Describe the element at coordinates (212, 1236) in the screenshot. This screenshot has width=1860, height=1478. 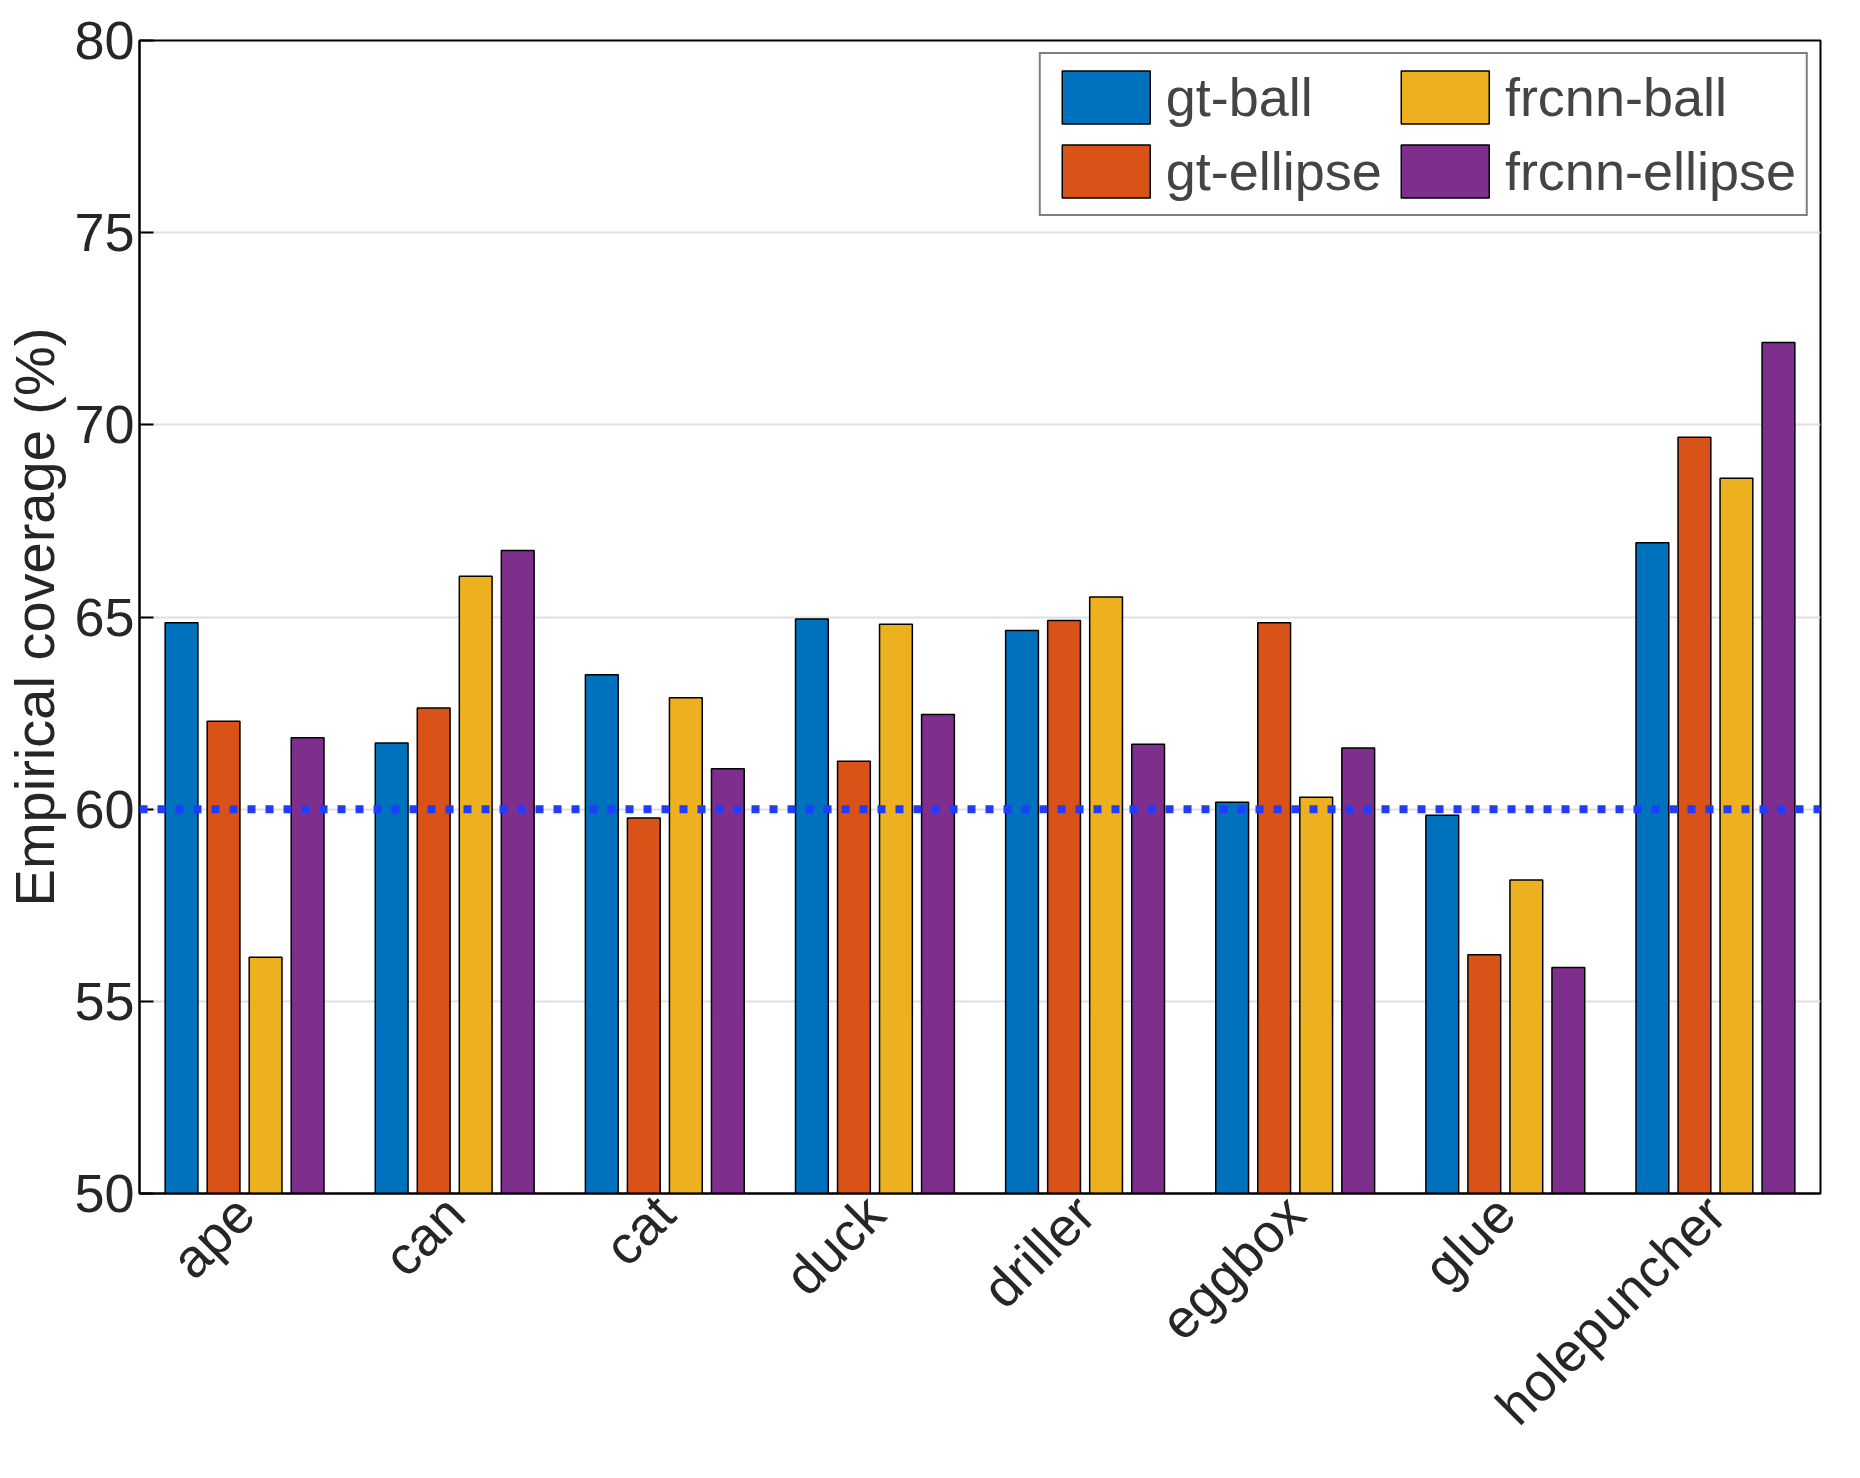
I see `x-tick-label: ape` at that location.